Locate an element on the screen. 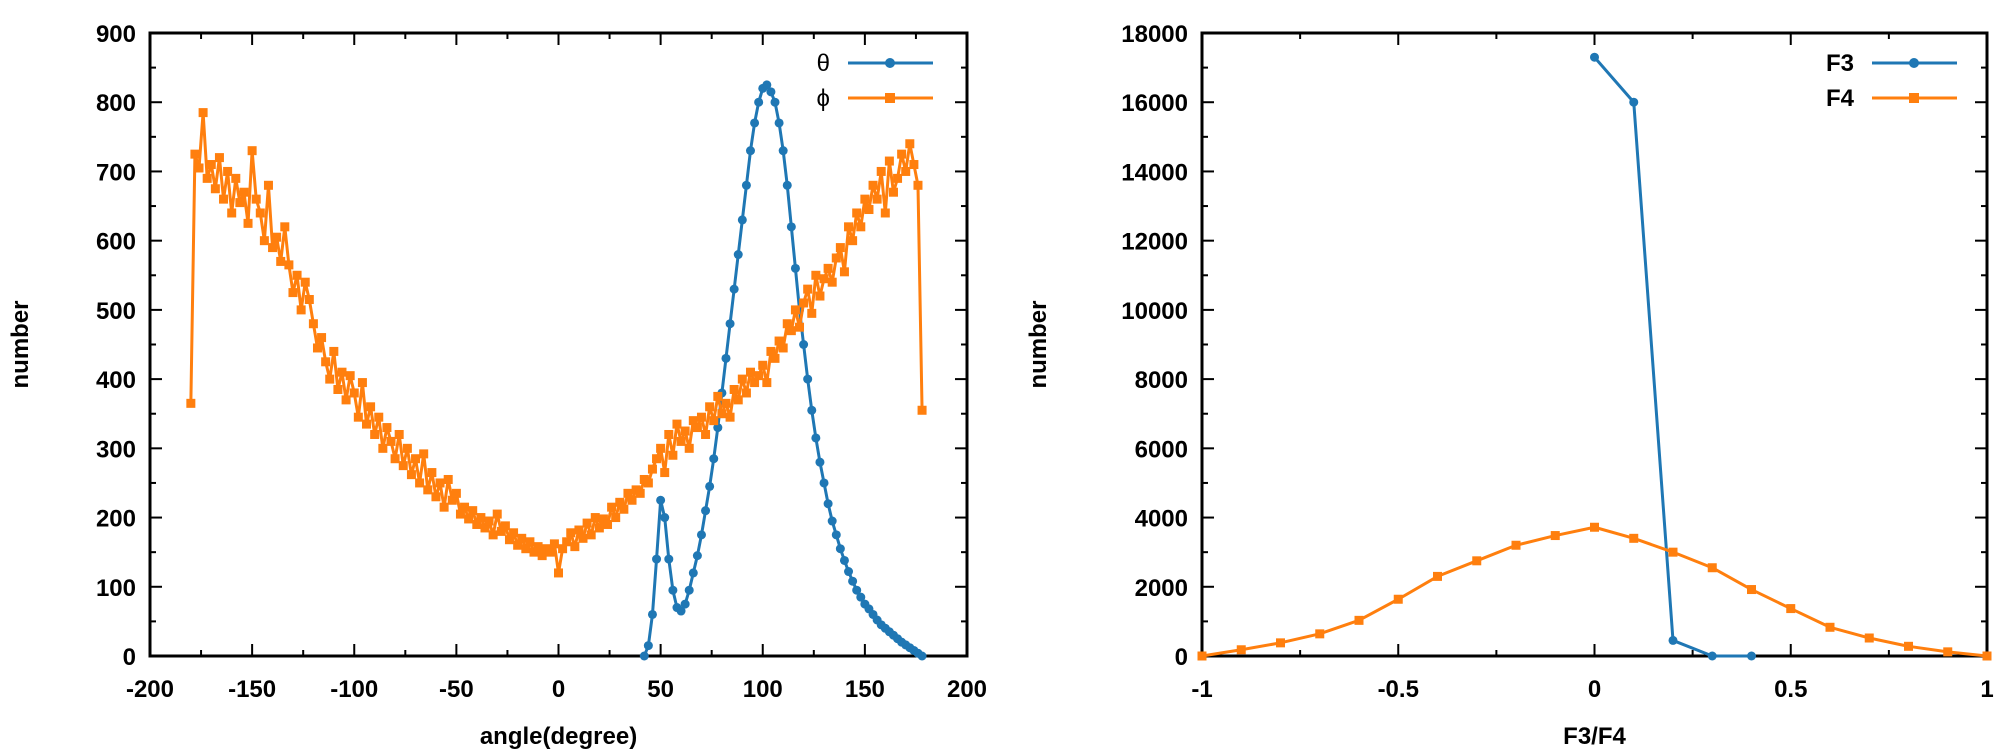  c1-legend-entry: F4 is located at coordinates (1891, 98).